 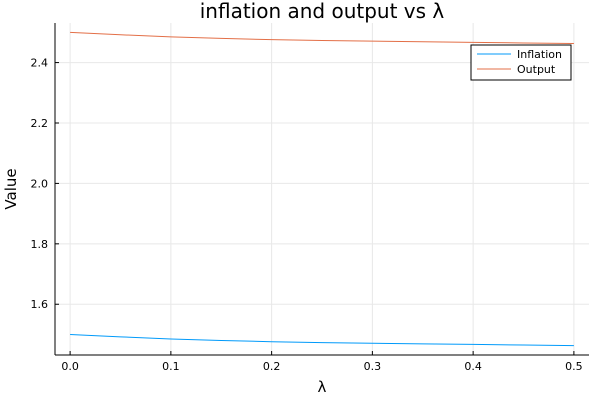 I want to click on legend: Inflation Output, so click(x=521, y=62).